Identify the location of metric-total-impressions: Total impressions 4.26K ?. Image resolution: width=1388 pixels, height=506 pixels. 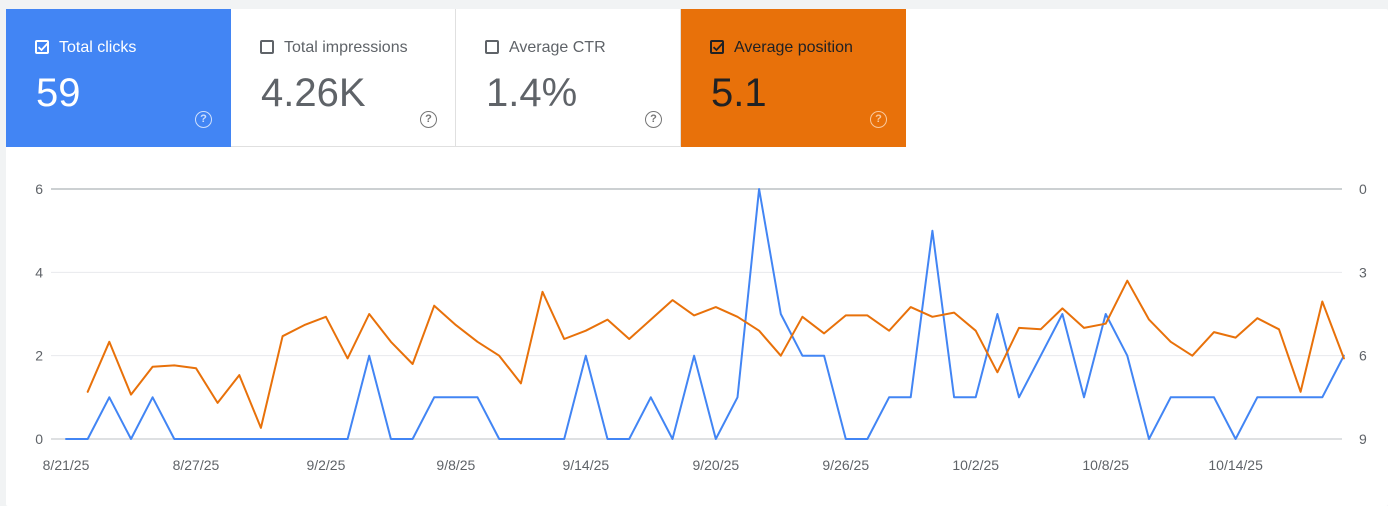
(343, 78).